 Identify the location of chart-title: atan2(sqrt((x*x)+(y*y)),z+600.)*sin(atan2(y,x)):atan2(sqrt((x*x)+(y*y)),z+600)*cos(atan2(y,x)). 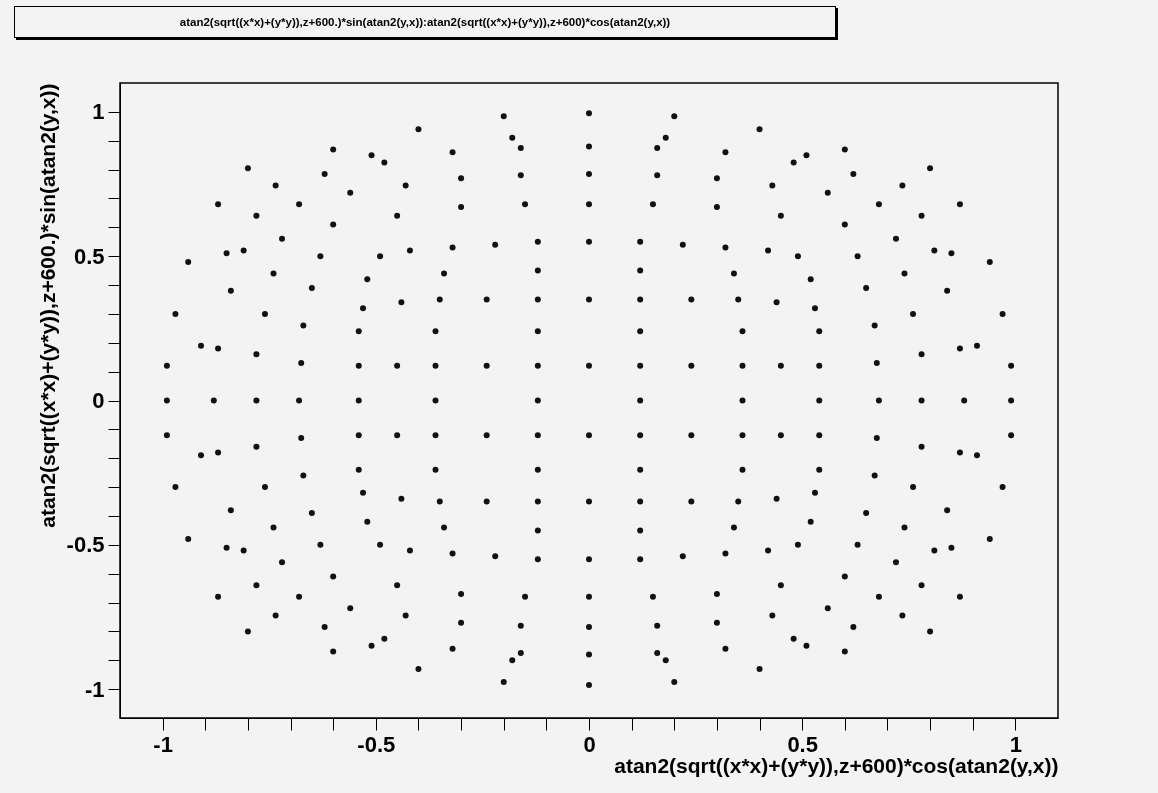
(425, 22).